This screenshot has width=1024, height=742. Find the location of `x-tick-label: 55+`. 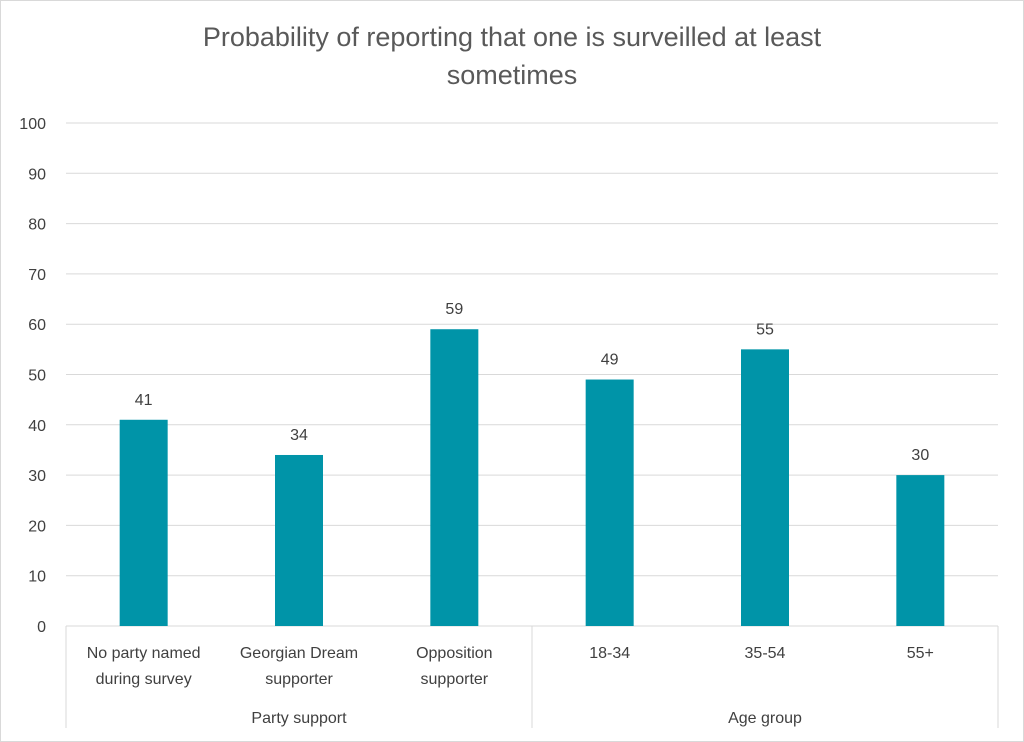

x-tick-label: 55+ is located at coordinates (920, 653).